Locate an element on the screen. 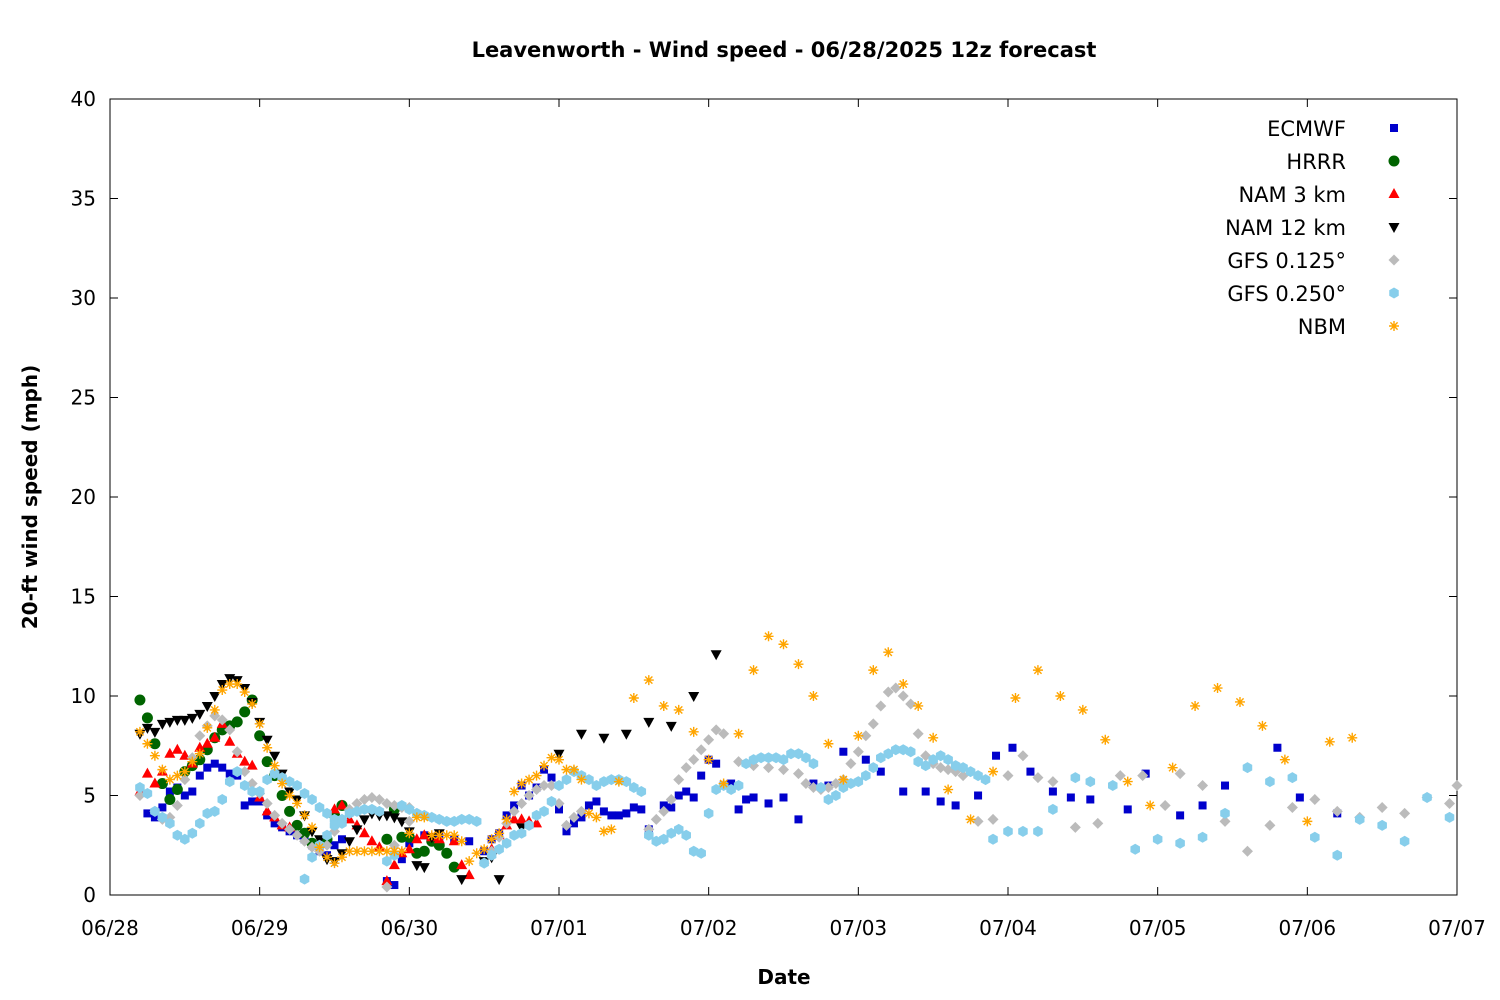 The image size is (1500, 1000). legend-label: NAM 12 km is located at coordinates (1285, 228).